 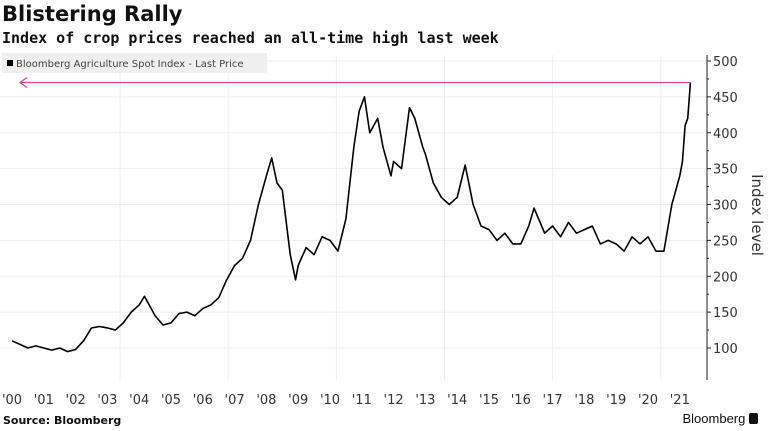 What do you see at coordinates (23, 82) in the screenshot?
I see `arrow-left-icon` at bounding box center [23, 82].